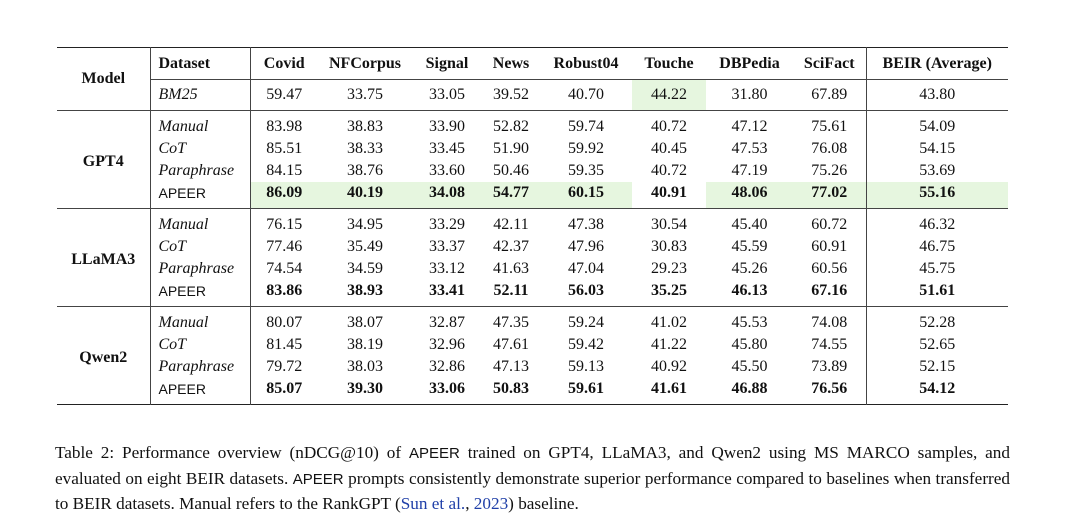  I want to click on column-header: BEIR (Average), so click(936, 63).